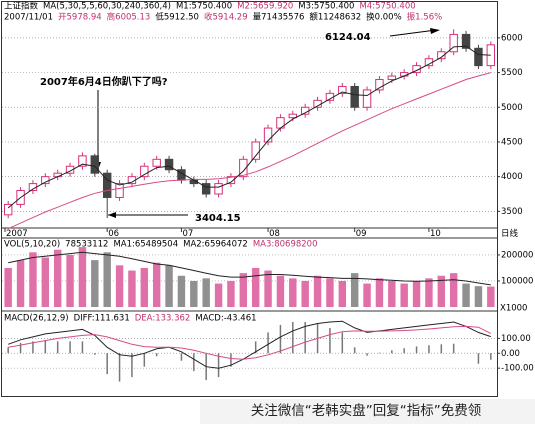 The height and width of the screenshot is (428, 535). Describe the element at coordinates (510, 233) in the screenshot. I see `period-label: 日线` at that location.